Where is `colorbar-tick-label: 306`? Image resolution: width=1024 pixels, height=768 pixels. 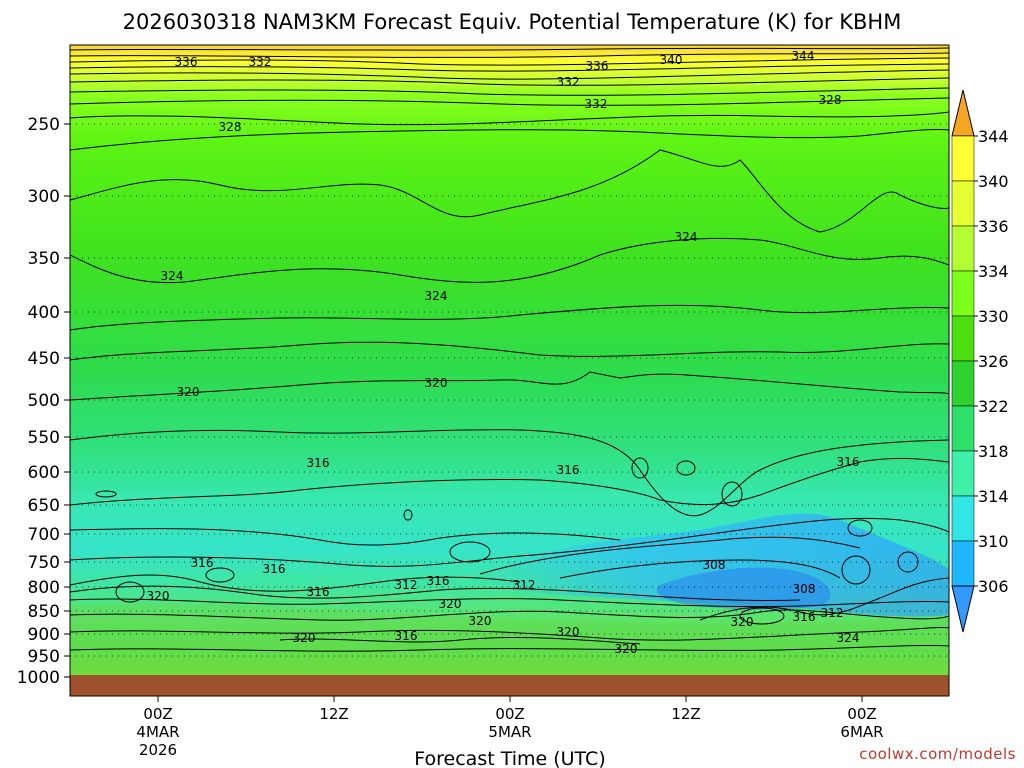 colorbar-tick-label: 306 is located at coordinates (993, 586).